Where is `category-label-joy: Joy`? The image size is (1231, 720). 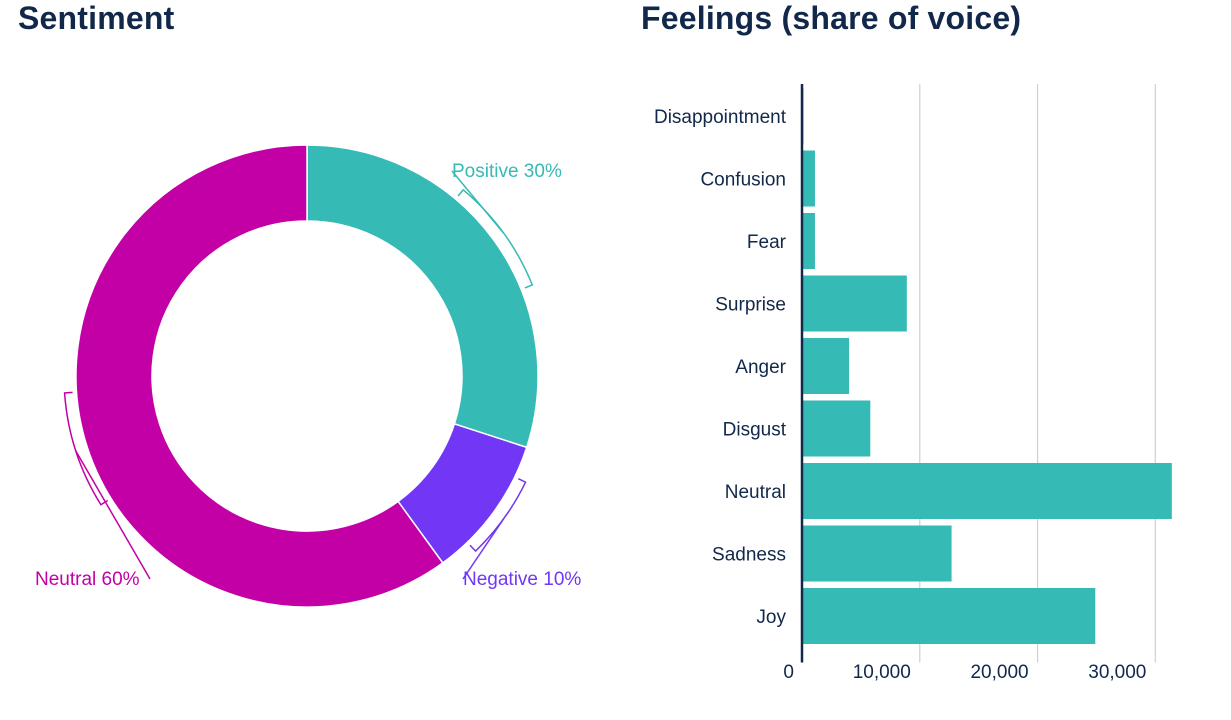
category-label-joy: Joy is located at coordinates (771, 617).